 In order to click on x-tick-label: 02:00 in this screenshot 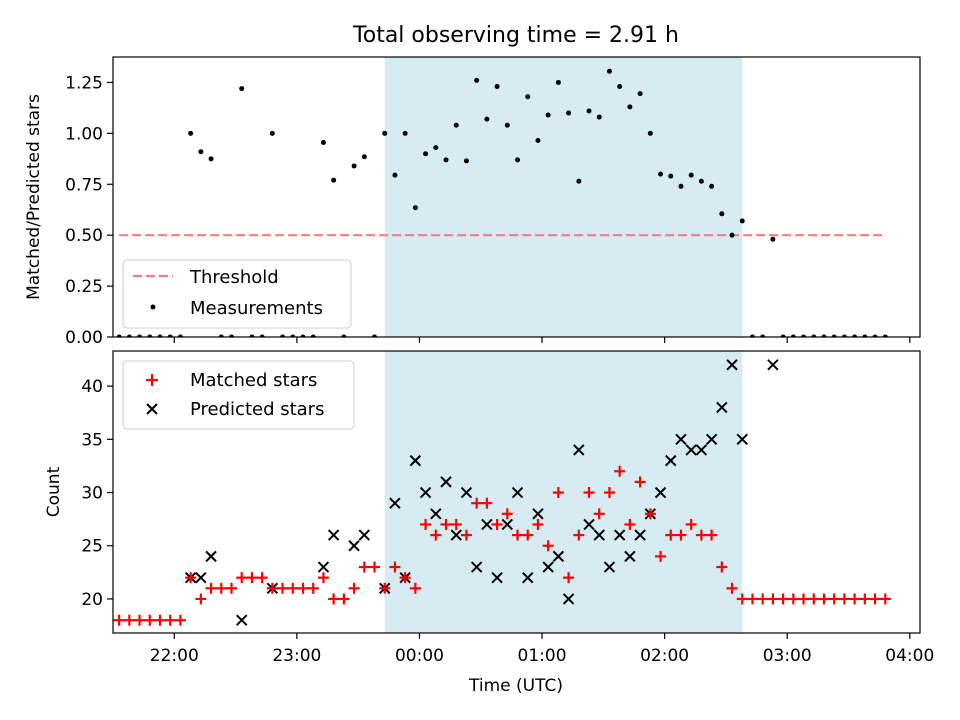, I will do `click(664, 656)`.